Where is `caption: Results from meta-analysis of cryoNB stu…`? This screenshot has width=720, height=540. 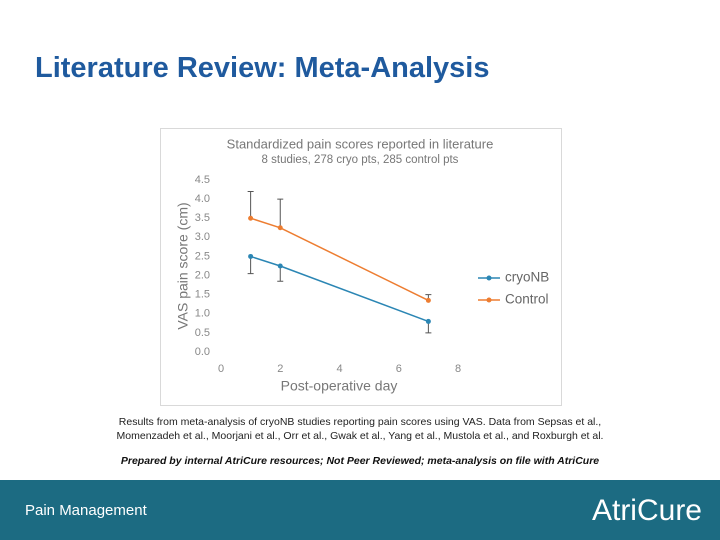
caption: Results from meta-analysis of cryoNB stu… is located at coordinates (360, 429).